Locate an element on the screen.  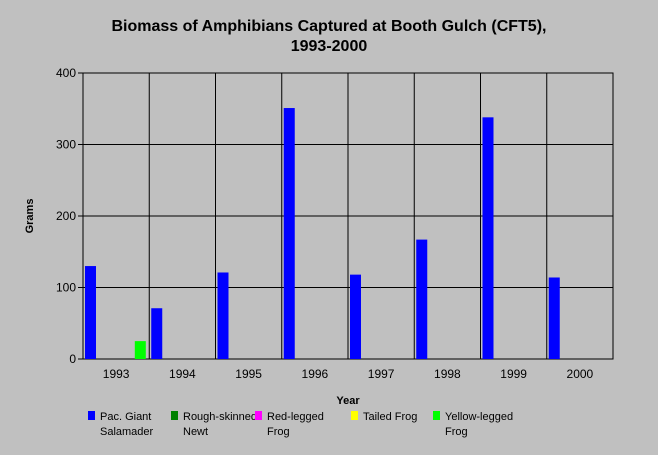
y-tick-labels: 0 100 200 300 400 is located at coordinates (69, 216).